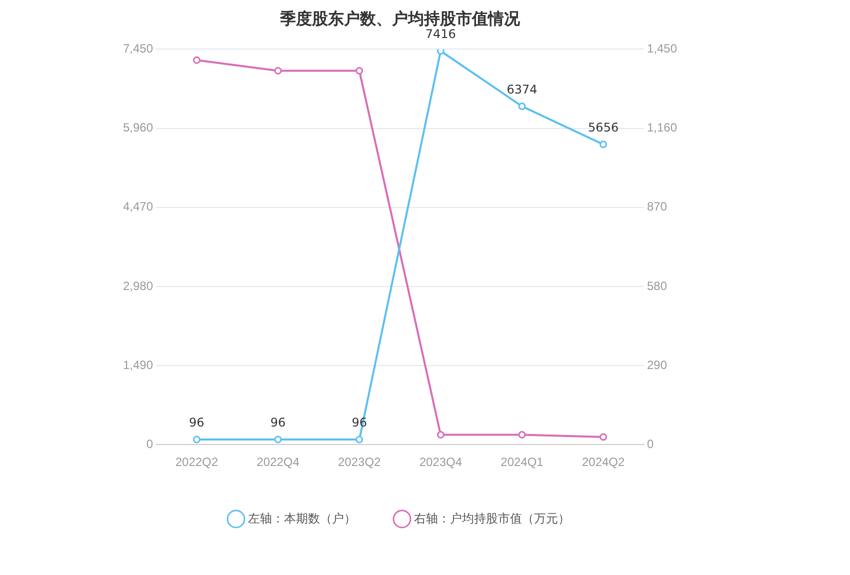 This screenshot has height=575, width=850. I want to click on y2-tick-label: 0, so click(650, 443).